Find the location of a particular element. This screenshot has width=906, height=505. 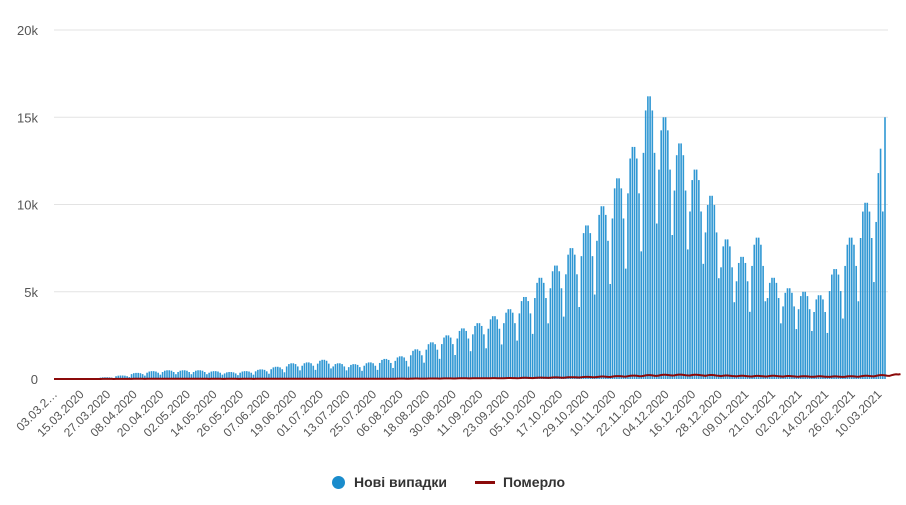

legend-item-deaths: Померло is located at coordinates (520, 482).